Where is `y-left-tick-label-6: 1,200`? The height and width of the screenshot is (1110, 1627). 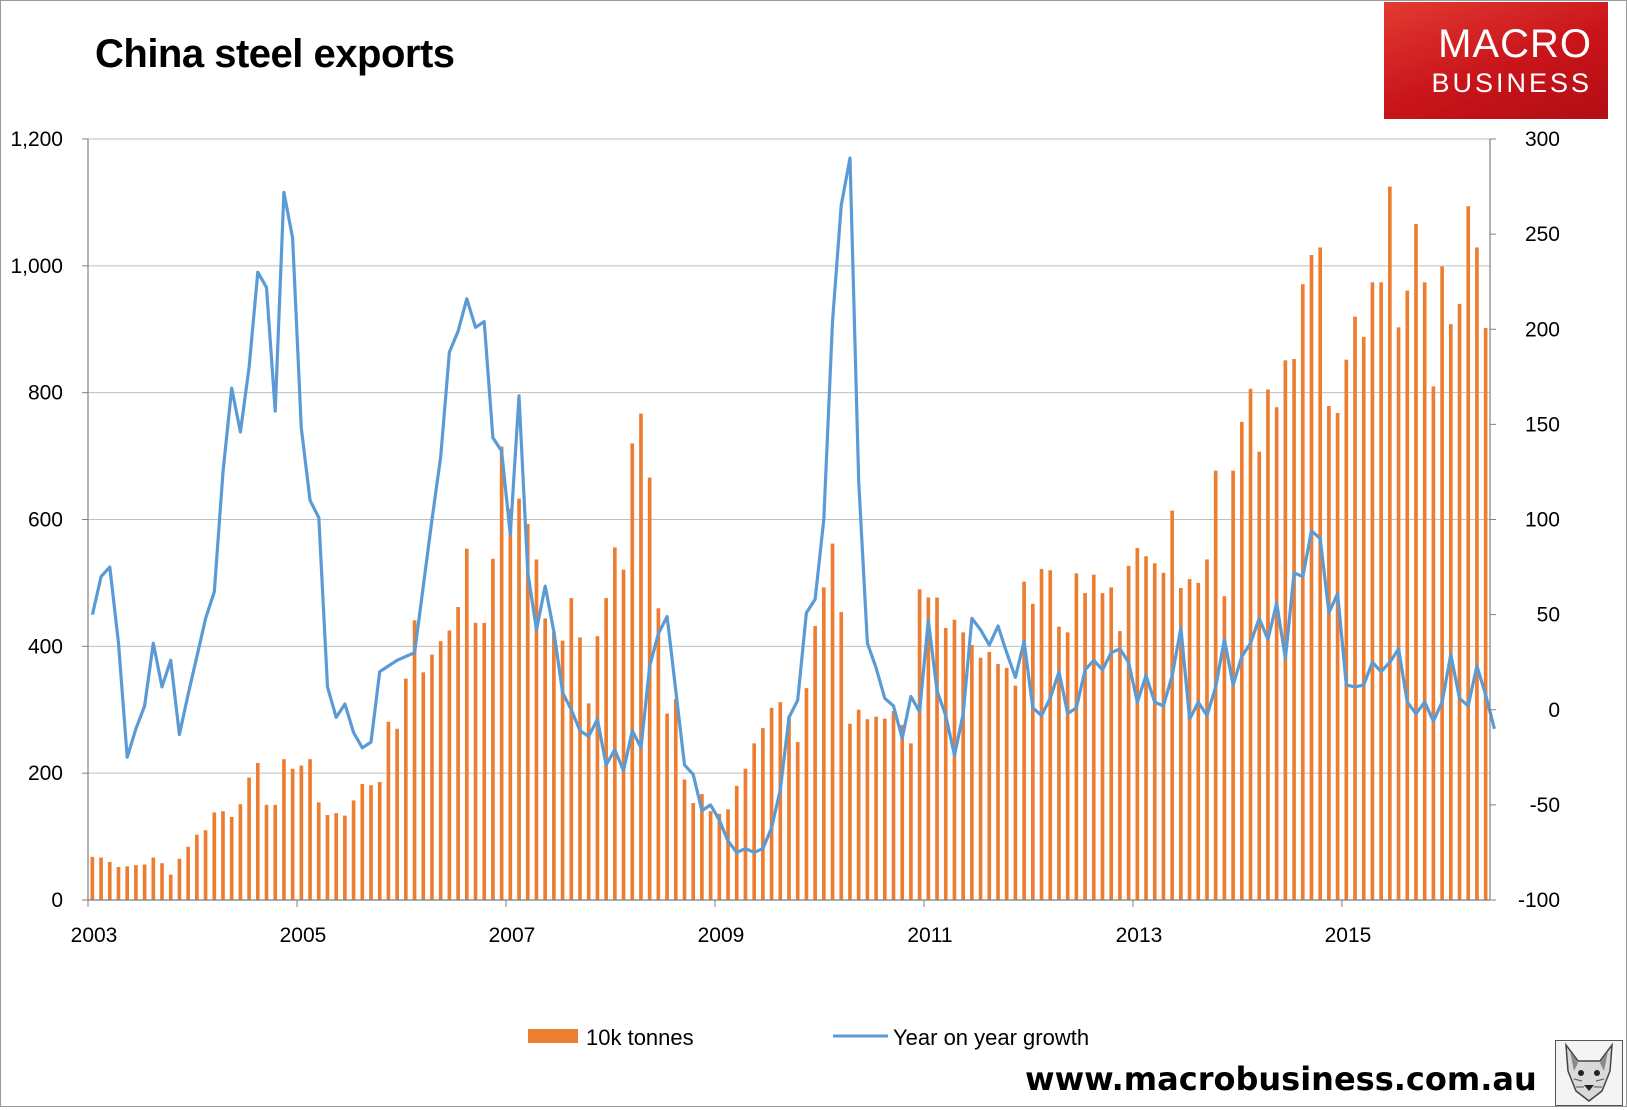
y-left-tick-label-6: 1,200 is located at coordinates (36, 139).